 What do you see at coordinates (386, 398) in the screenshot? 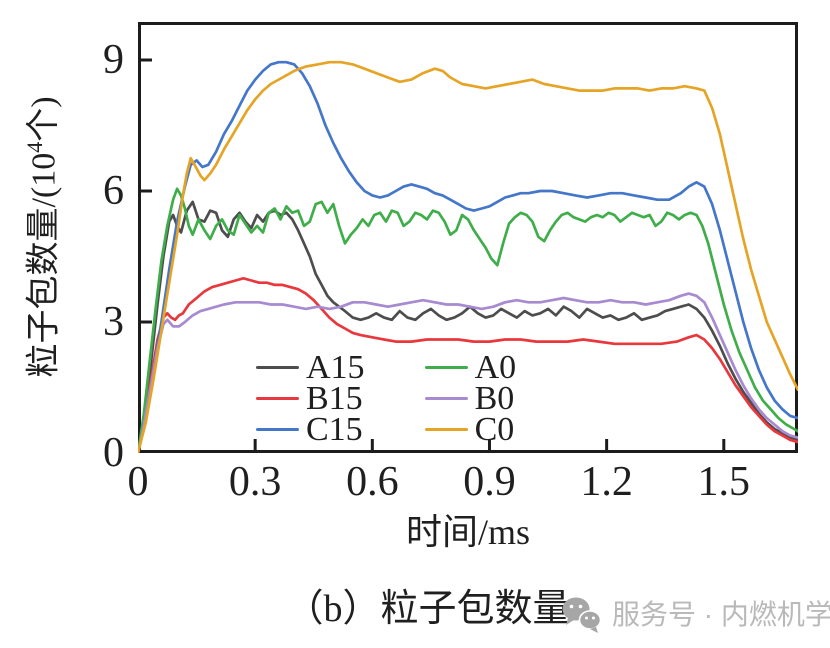
I see `chart-legend: A15 B15 C15 A0 B0 C0` at bounding box center [386, 398].